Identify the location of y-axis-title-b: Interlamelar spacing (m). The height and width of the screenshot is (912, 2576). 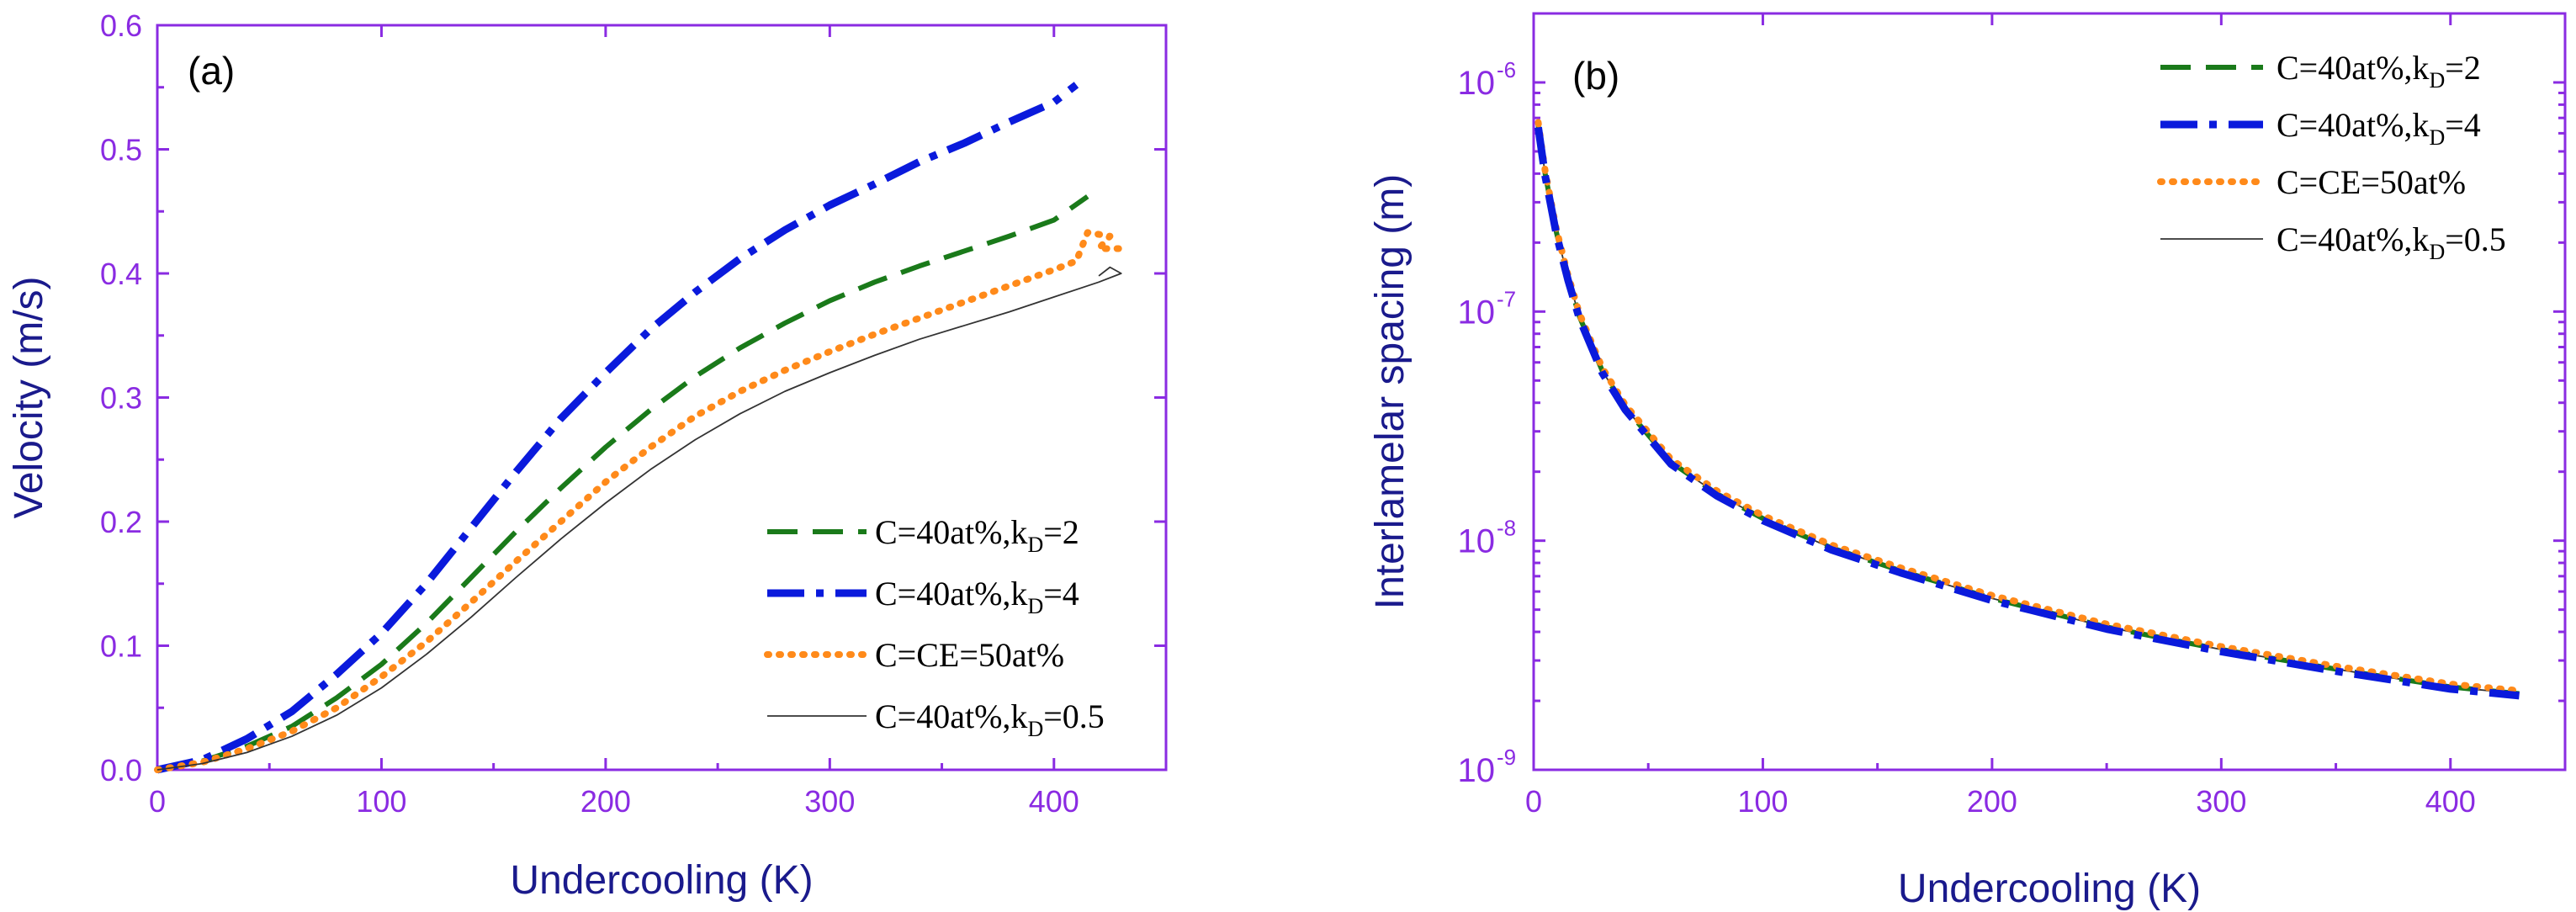
(1390, 392).